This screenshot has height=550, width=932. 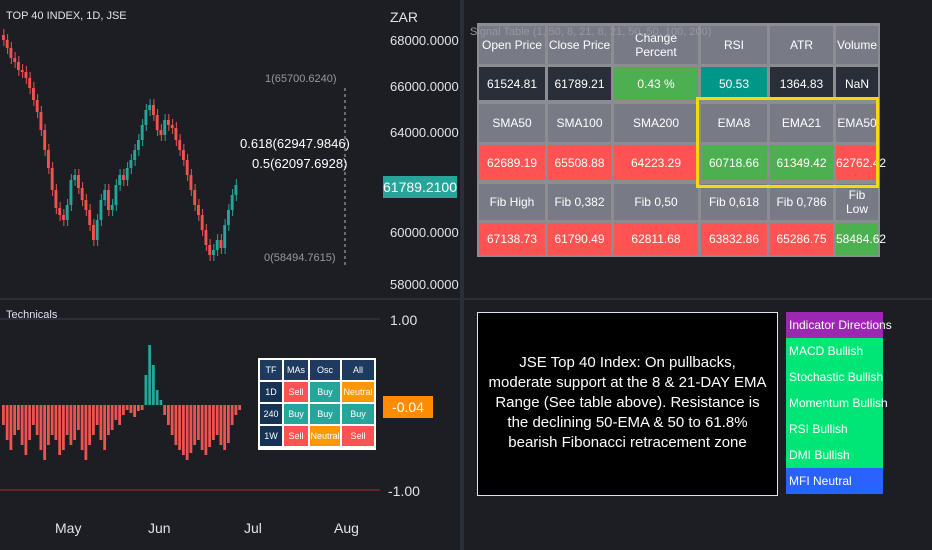 I want to click on timeframe-cell: Buy, so click(x=325, y=414).